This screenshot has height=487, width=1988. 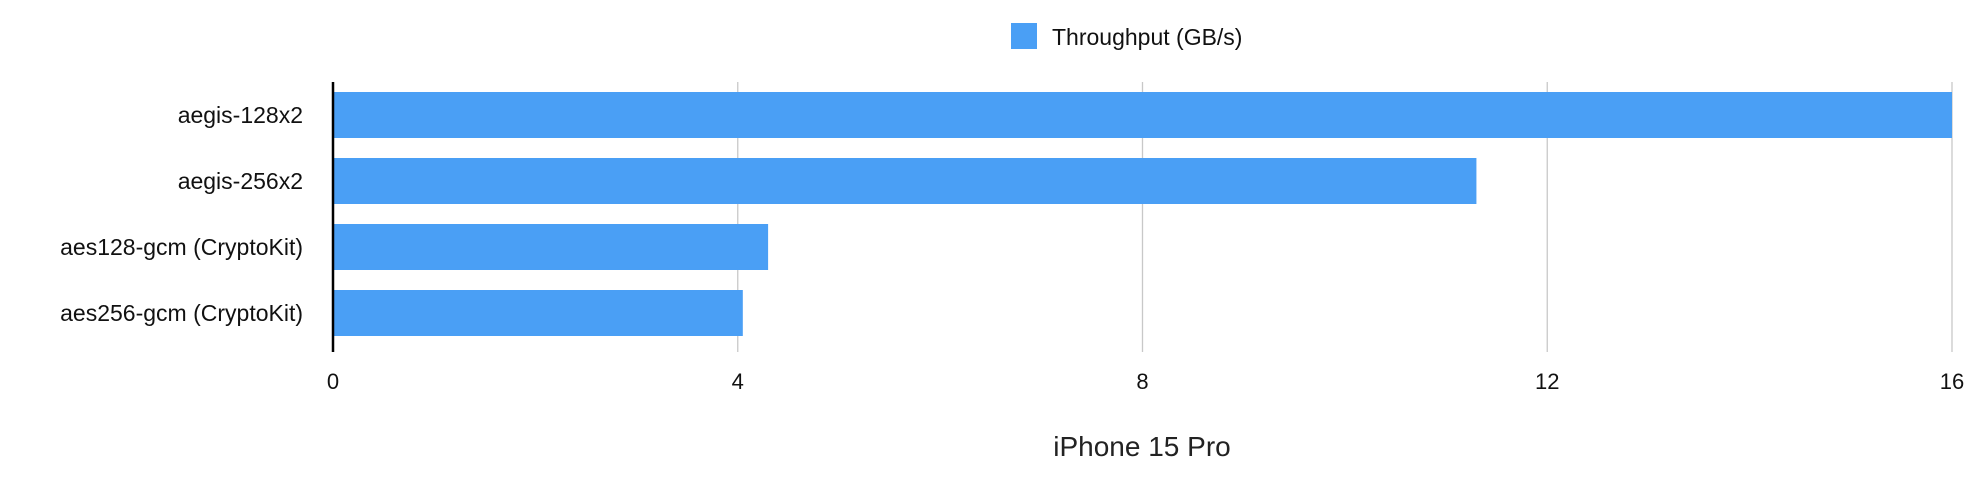 What do you see at coordinates (738, 381) in the screenshot?
I see `x-tick-label: 4` at bounding box center [738, 381].